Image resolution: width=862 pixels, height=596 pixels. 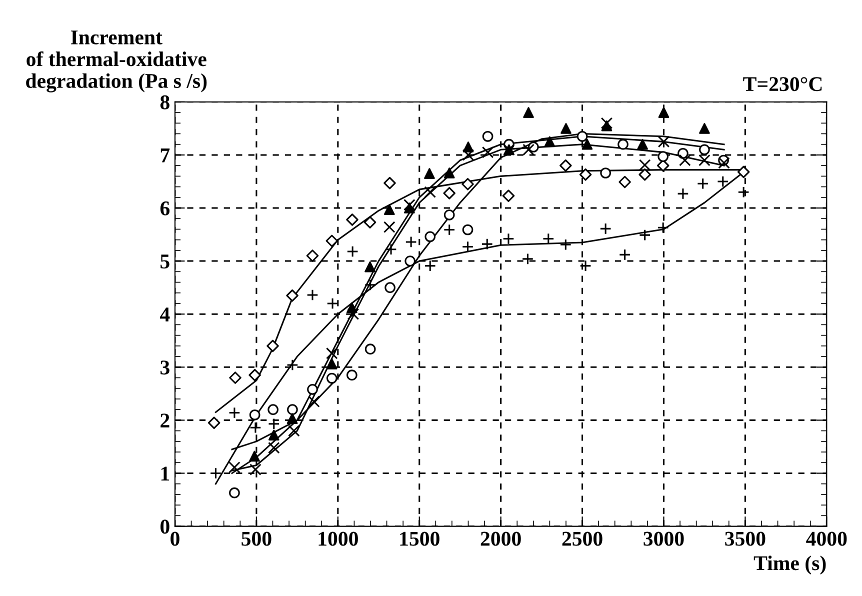 What do you see at coordinates (826, 539) in the screenshot?
I see `x-tick-label: 4000` at bounding box center [826, 539].